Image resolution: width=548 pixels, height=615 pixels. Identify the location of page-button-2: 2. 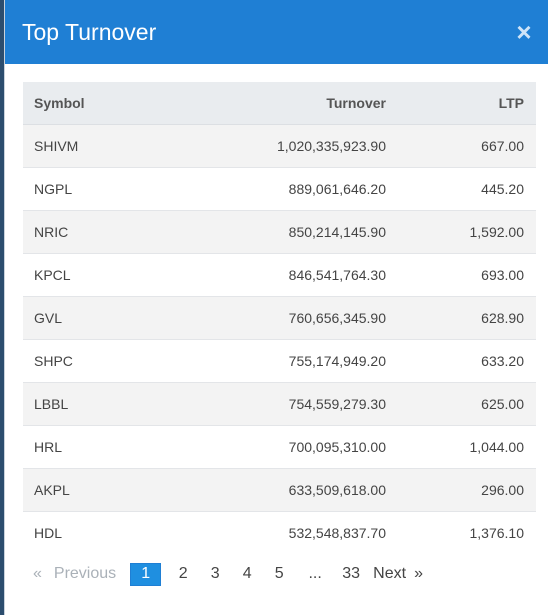
(183, 573).